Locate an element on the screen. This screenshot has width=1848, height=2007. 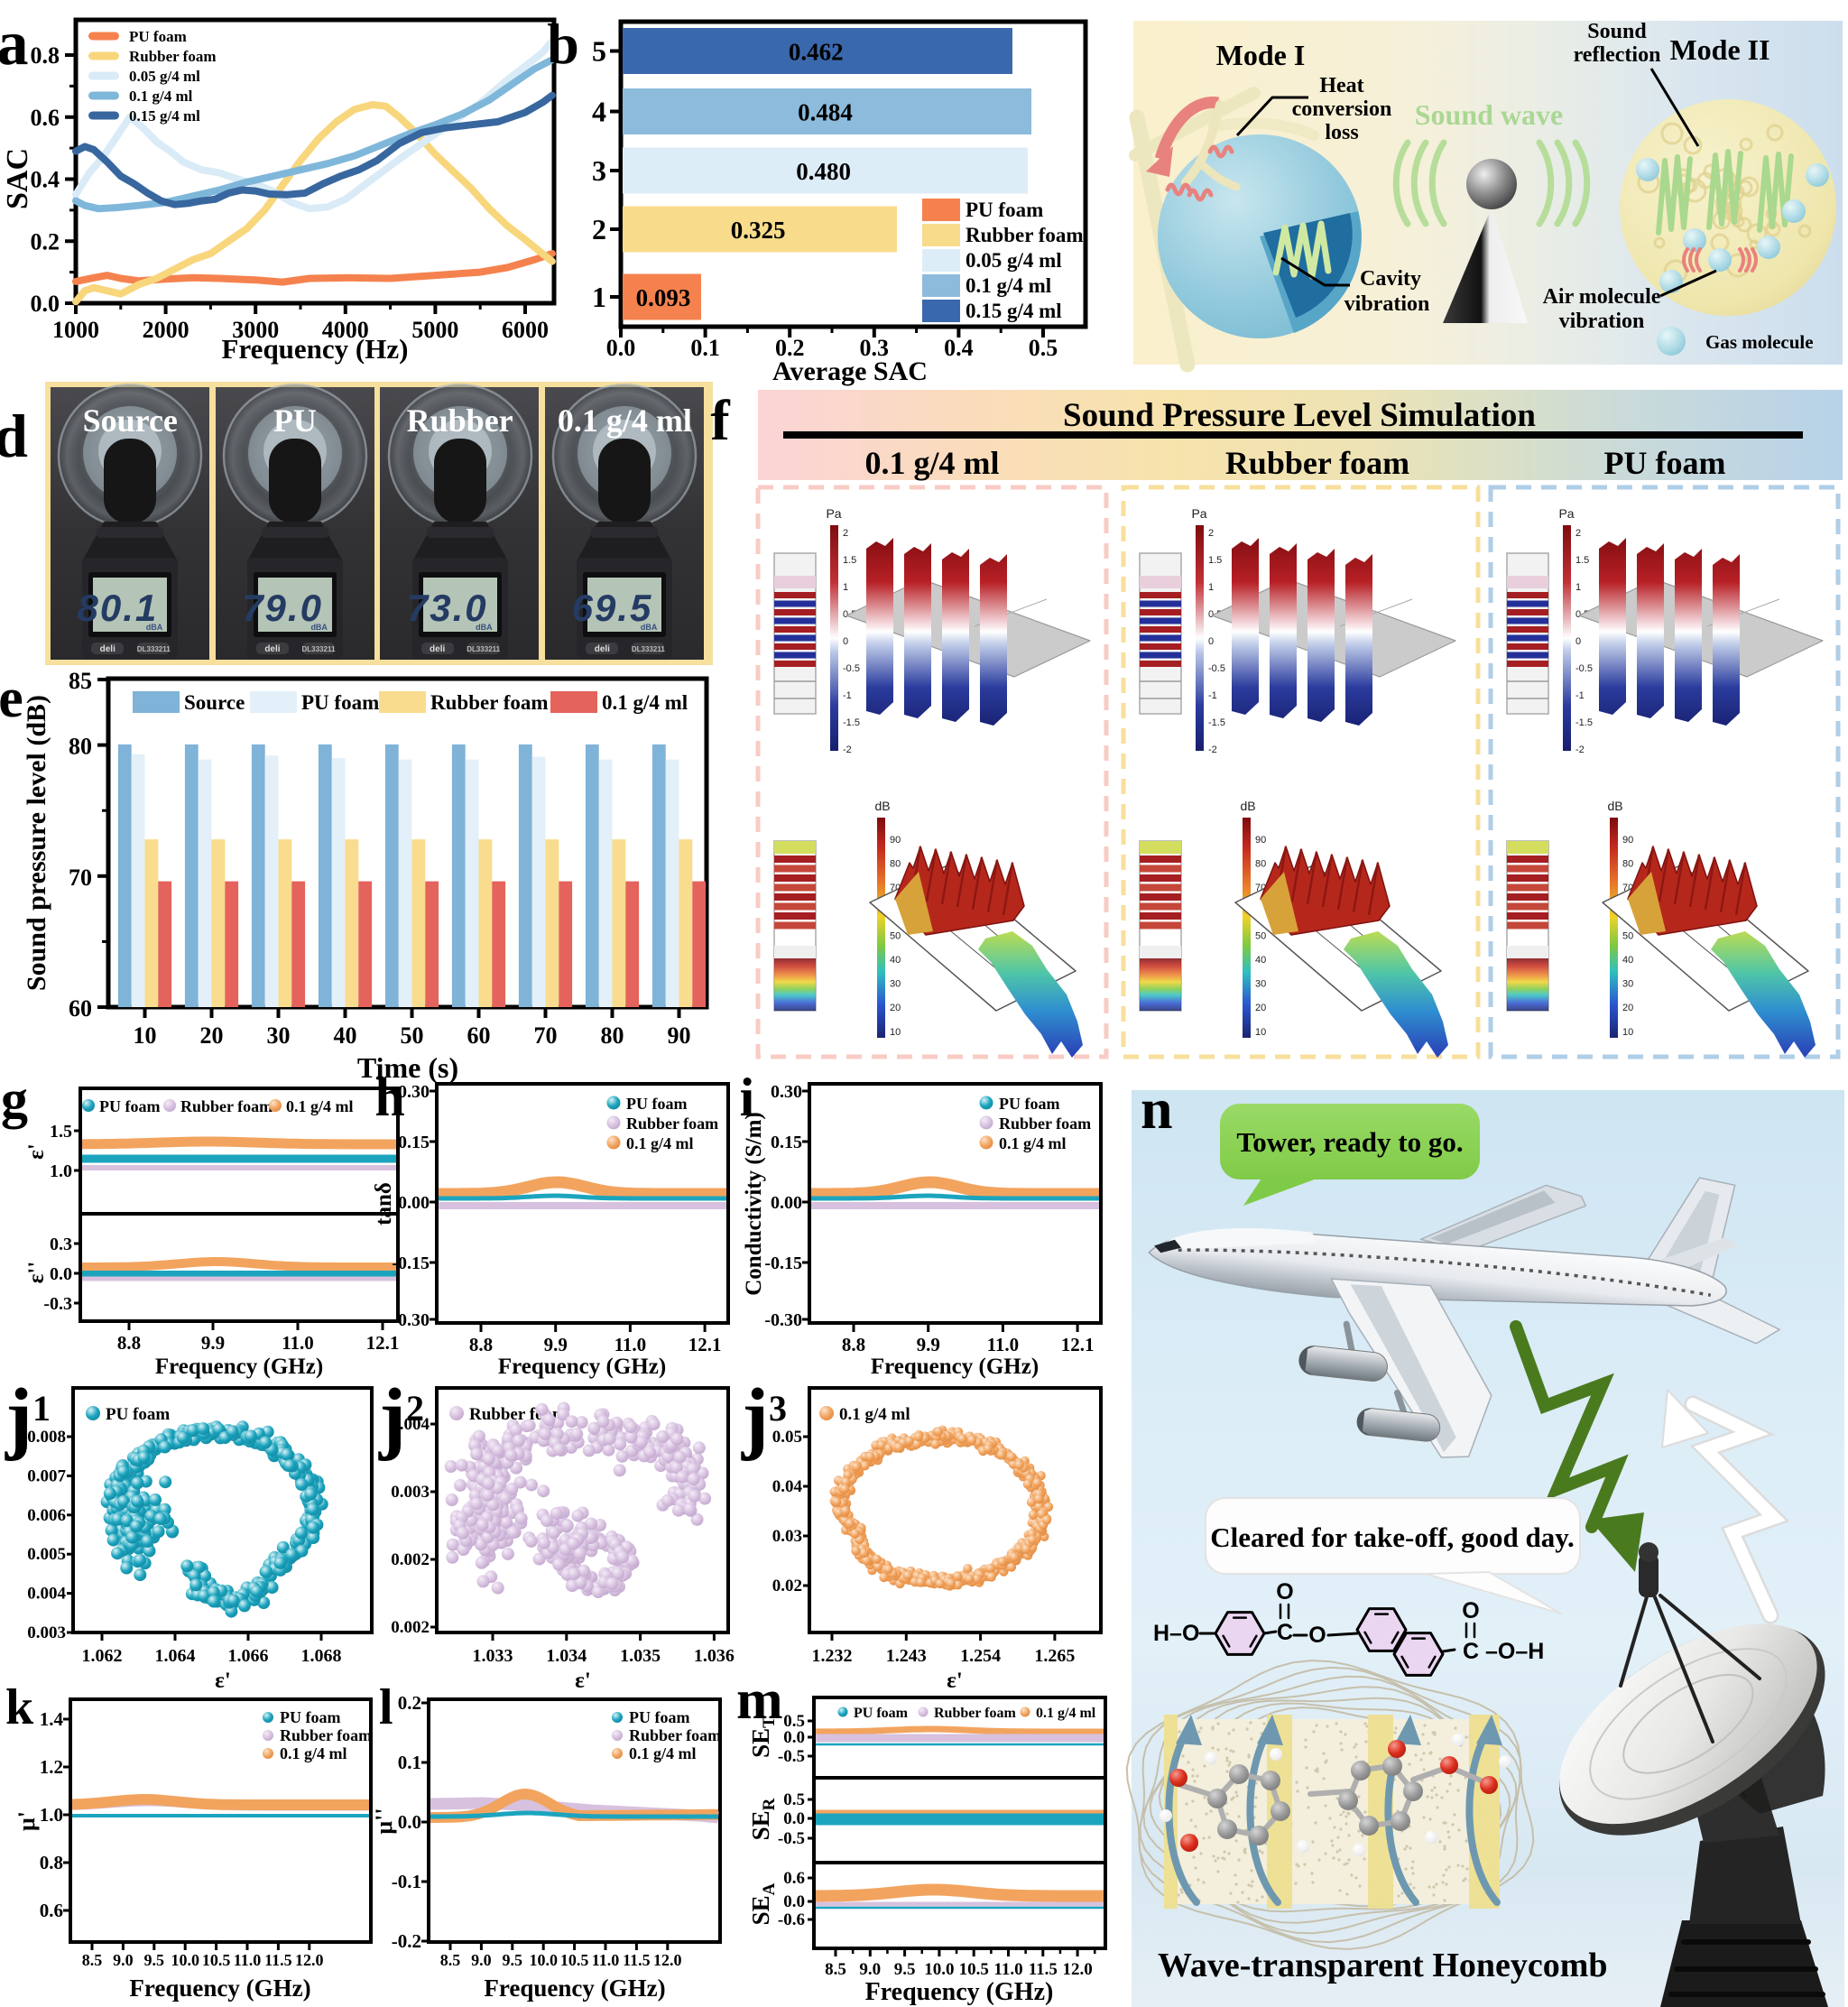
svg-text: 6000 is located at coordinates (525, 330).